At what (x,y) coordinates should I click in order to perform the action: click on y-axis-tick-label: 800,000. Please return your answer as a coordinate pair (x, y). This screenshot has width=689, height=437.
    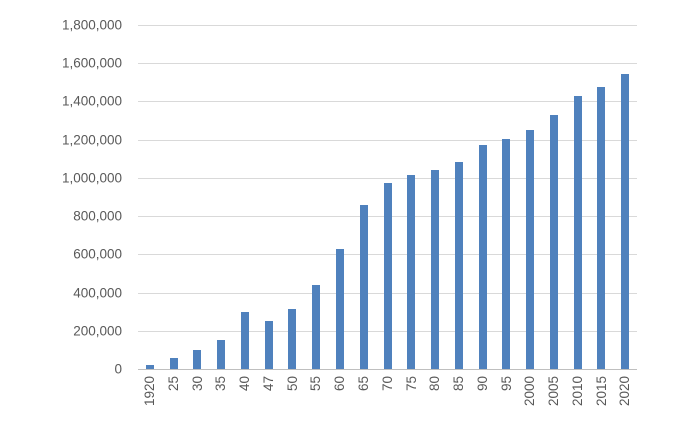
    Looking at the image, I should click on (97, 216).